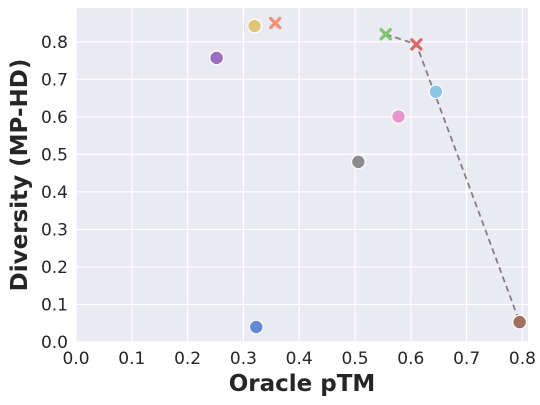 The height and width of the screenshot is (405, 540). What do you see at coordinates (243, 359) in the screenshot?
I see `x-tick-label: 0.3` at bounding box center [243, 359].